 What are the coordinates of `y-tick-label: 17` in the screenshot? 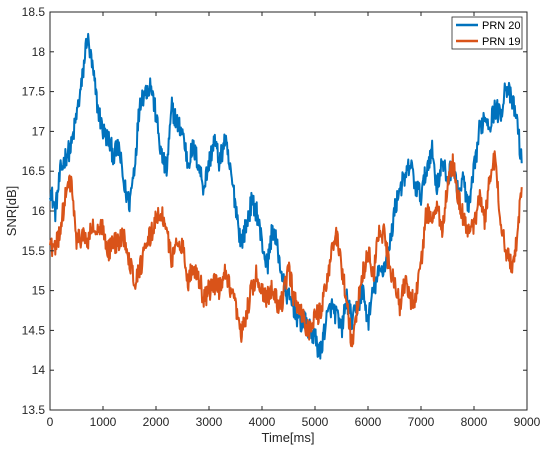 It's located at (39, 131).